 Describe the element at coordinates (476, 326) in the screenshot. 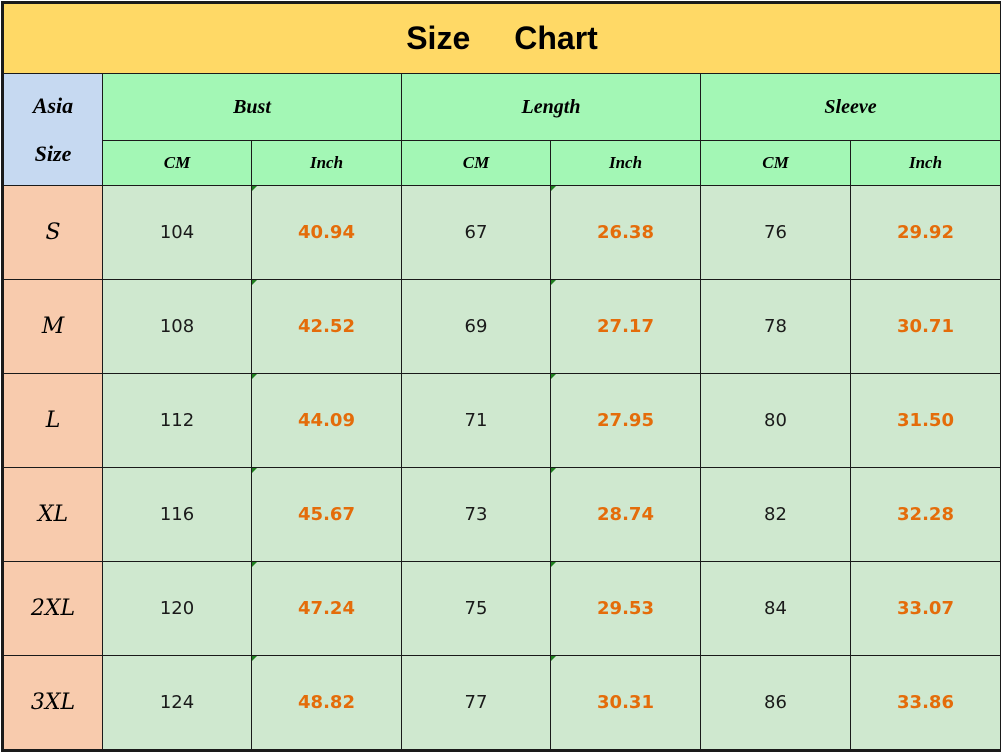

I see `length-cm-value: 69` at that location.